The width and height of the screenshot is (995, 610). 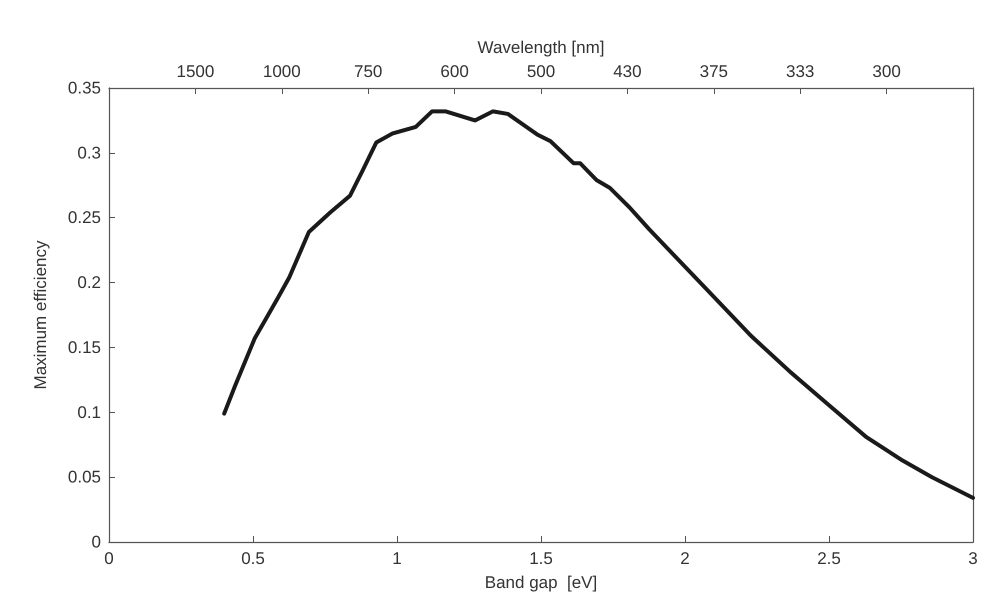 What do you see at coordinates (40, 315) in the screenshot?
I see `y-axis-title: Maximum efficiency` at bounding box center [40, 315].